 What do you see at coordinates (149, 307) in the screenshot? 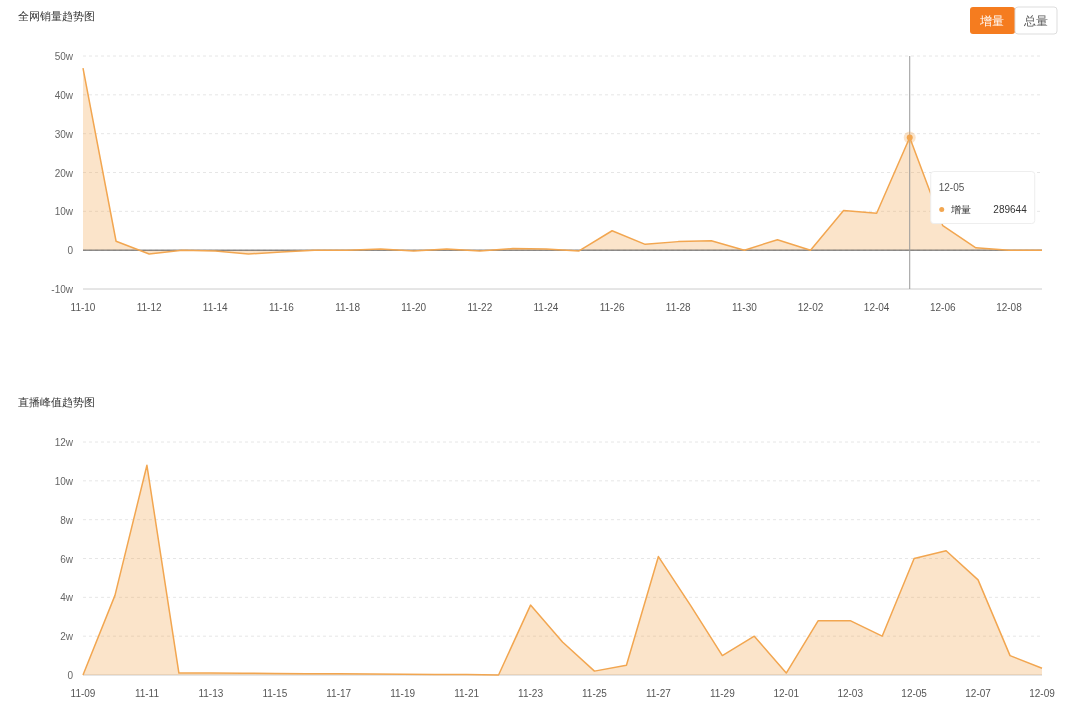
I see `x-tick-label: 11-12` at bounding box center [149, 307].